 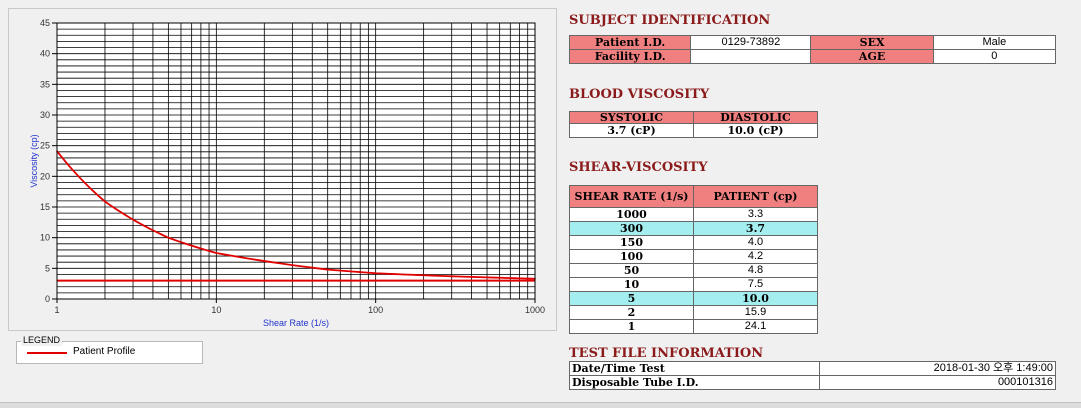 What do you see at coordinates (45, 176) in the screenshot?
I see `y-tick-label: 20` at bounding box center [45, 176].